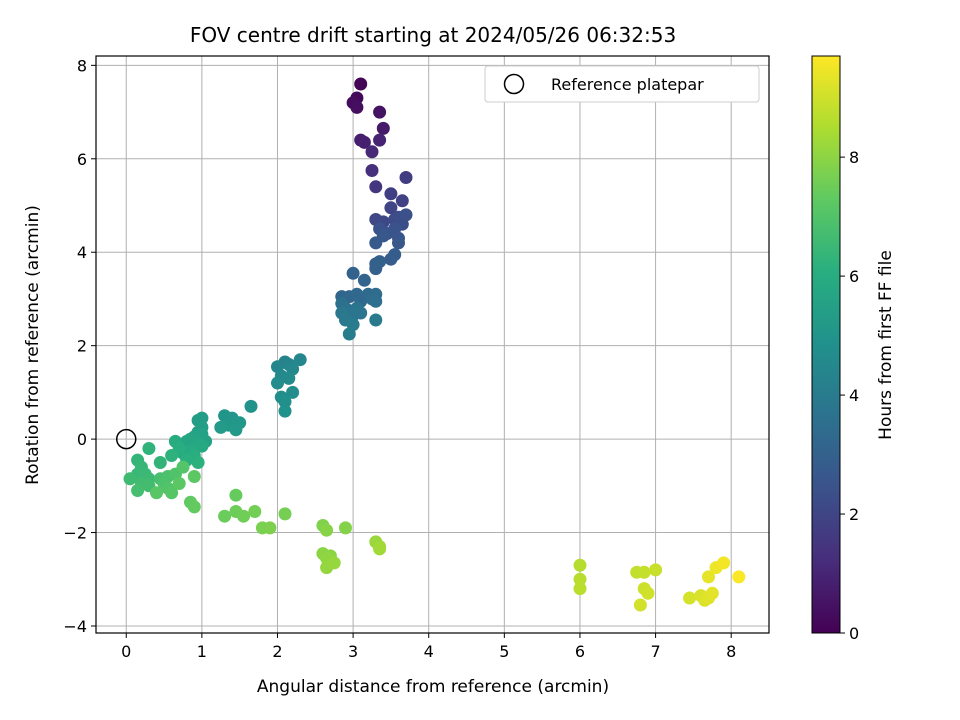 The width and height of the screenshot is (960, 720). What do you see at coordinates (75, 626) in the screenshot?
I see `y-tick-label: −4` at bounding box center [75, 626].